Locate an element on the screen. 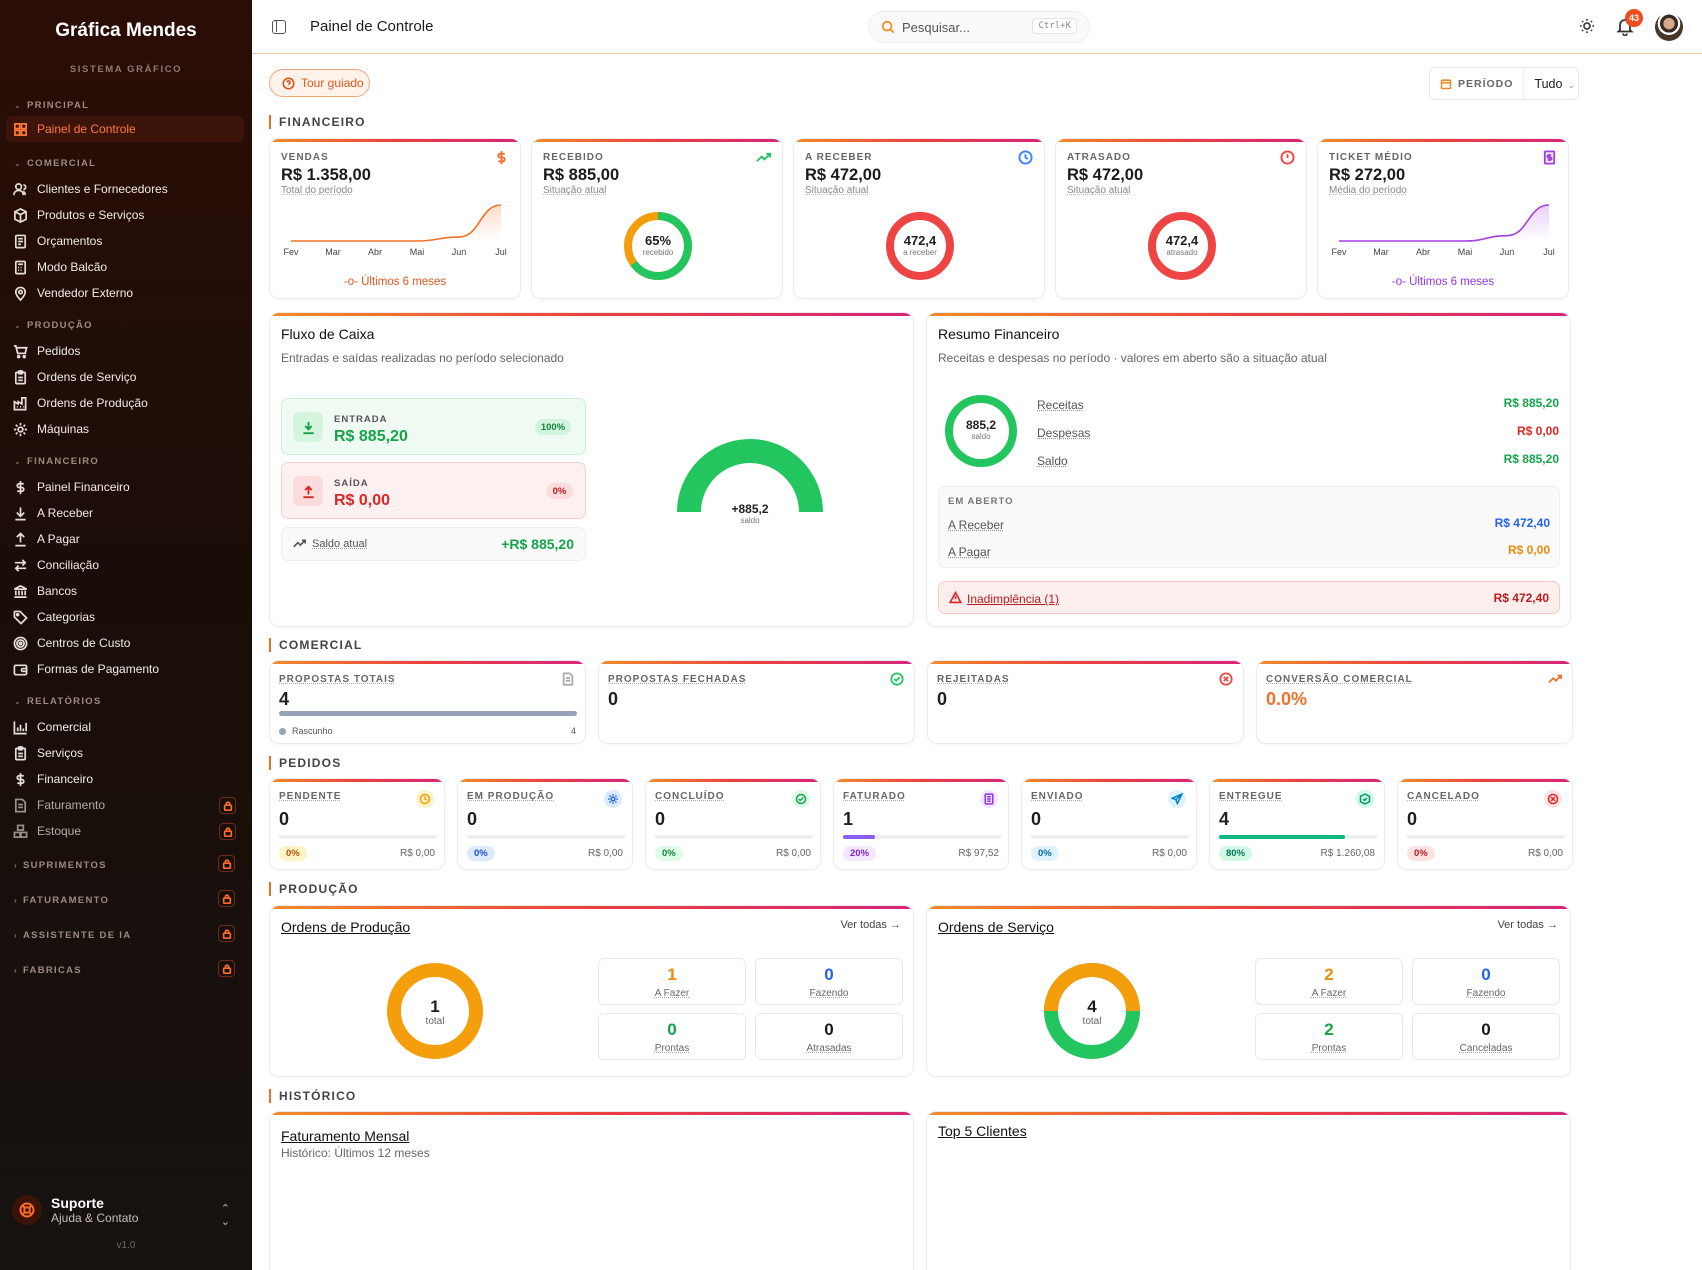 The width and height of the screenshot is (1702, 1270). card-title: Resumo Financeiro is located at coordinates (999, 334).